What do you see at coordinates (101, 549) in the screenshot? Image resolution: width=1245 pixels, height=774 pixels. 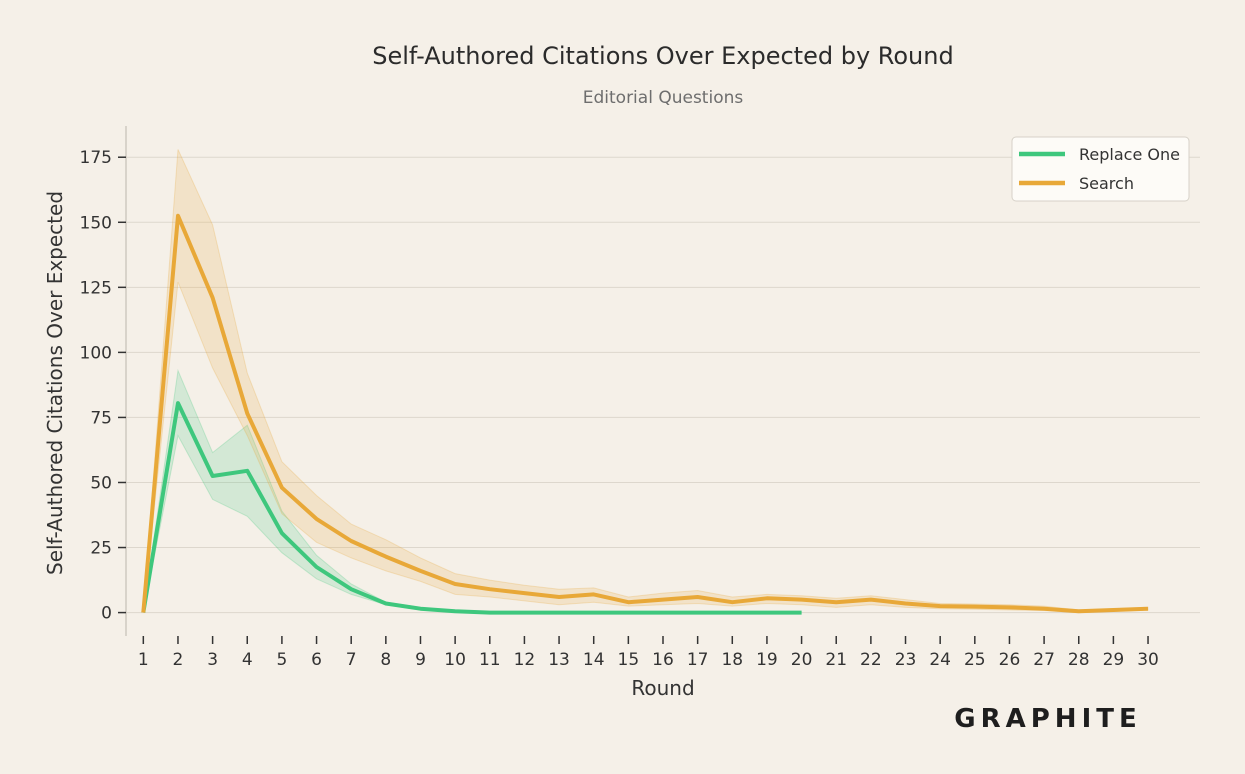 I see `y-tick-label: 25` at bounding box center [101, 549].